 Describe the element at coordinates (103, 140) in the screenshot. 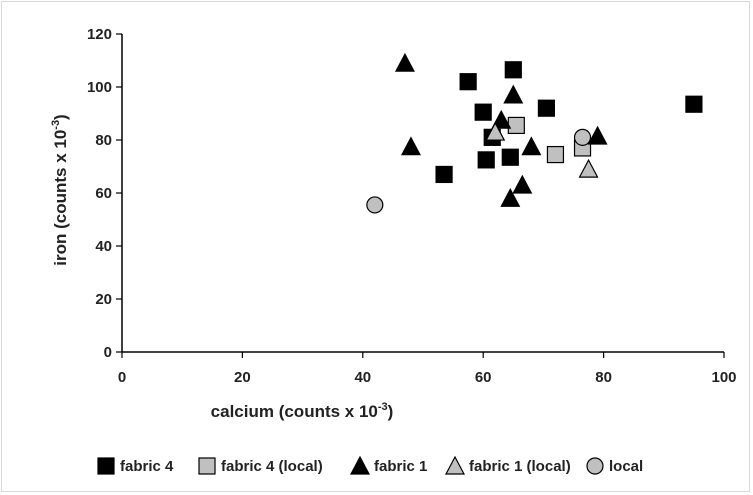

I see `y-tick-label: 80` at that location.